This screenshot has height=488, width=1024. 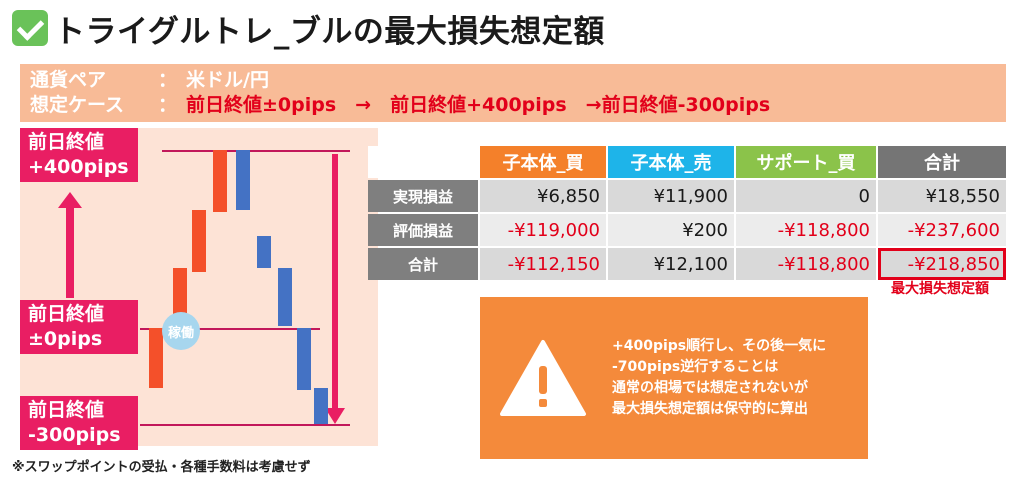 I want to click on max-loss-label: 最大損失想定額, so click(x=940, y=289).